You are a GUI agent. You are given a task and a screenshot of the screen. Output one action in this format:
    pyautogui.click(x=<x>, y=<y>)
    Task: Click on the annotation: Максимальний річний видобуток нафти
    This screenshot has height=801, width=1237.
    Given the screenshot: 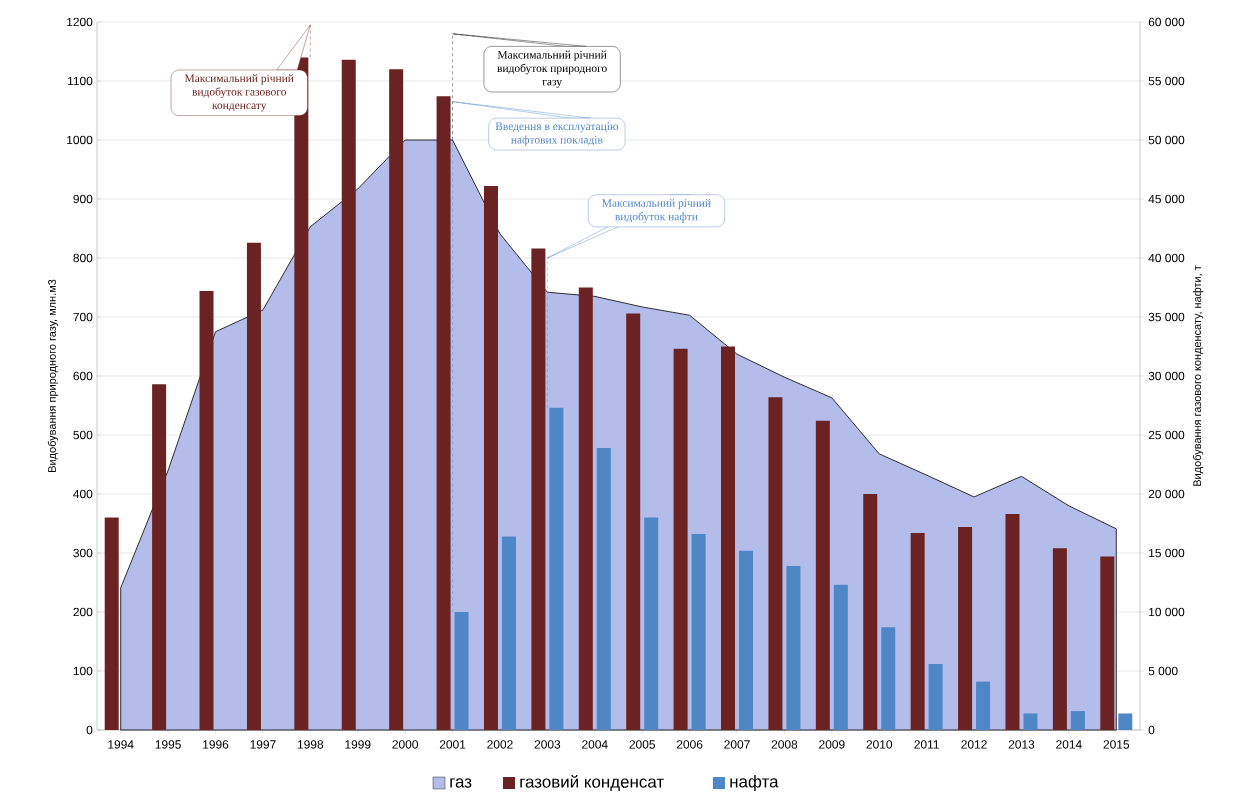 What is the action you would take?
    pyautogui.click(x=656, y=210)
    